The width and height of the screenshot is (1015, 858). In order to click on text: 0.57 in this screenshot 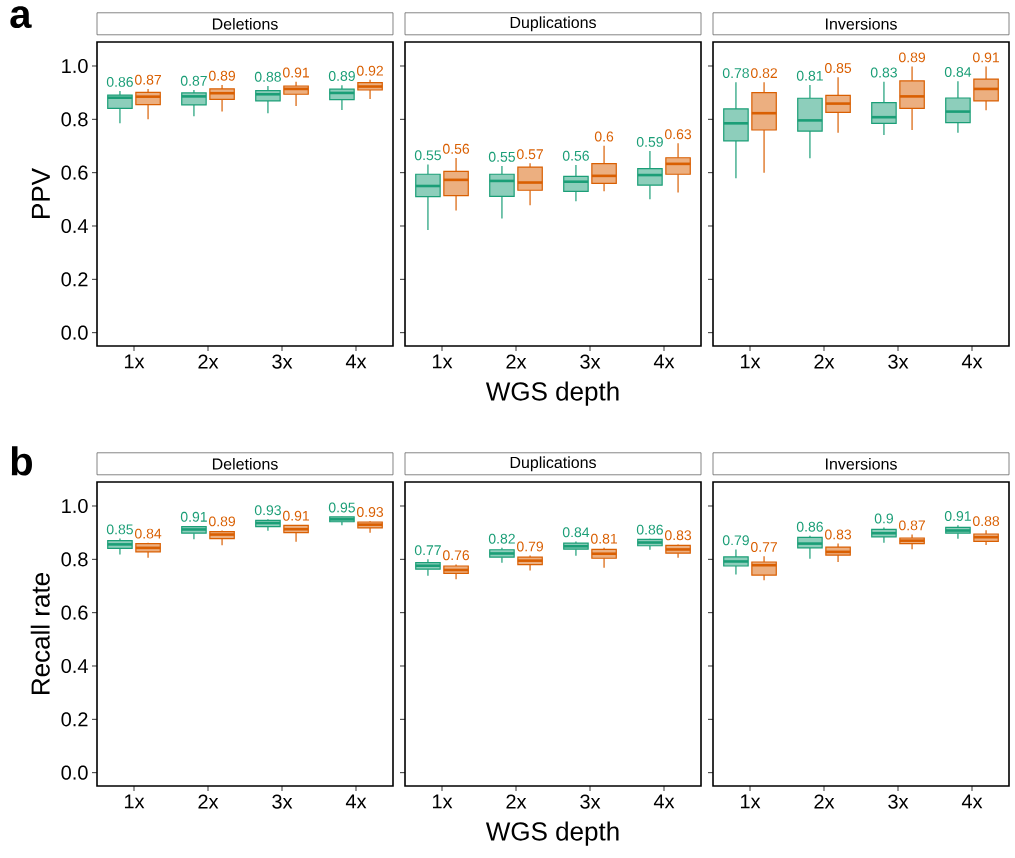, I will do `click(529, 154)`.